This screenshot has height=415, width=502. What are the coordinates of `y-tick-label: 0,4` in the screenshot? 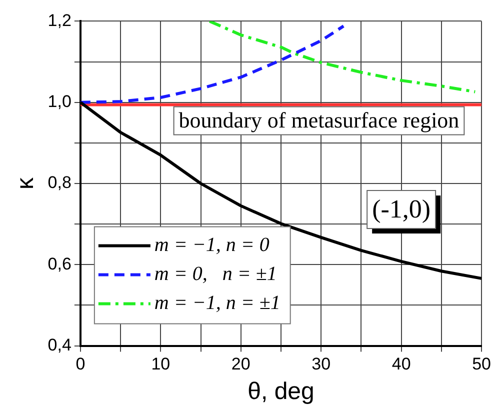 It's located at (60, 344).